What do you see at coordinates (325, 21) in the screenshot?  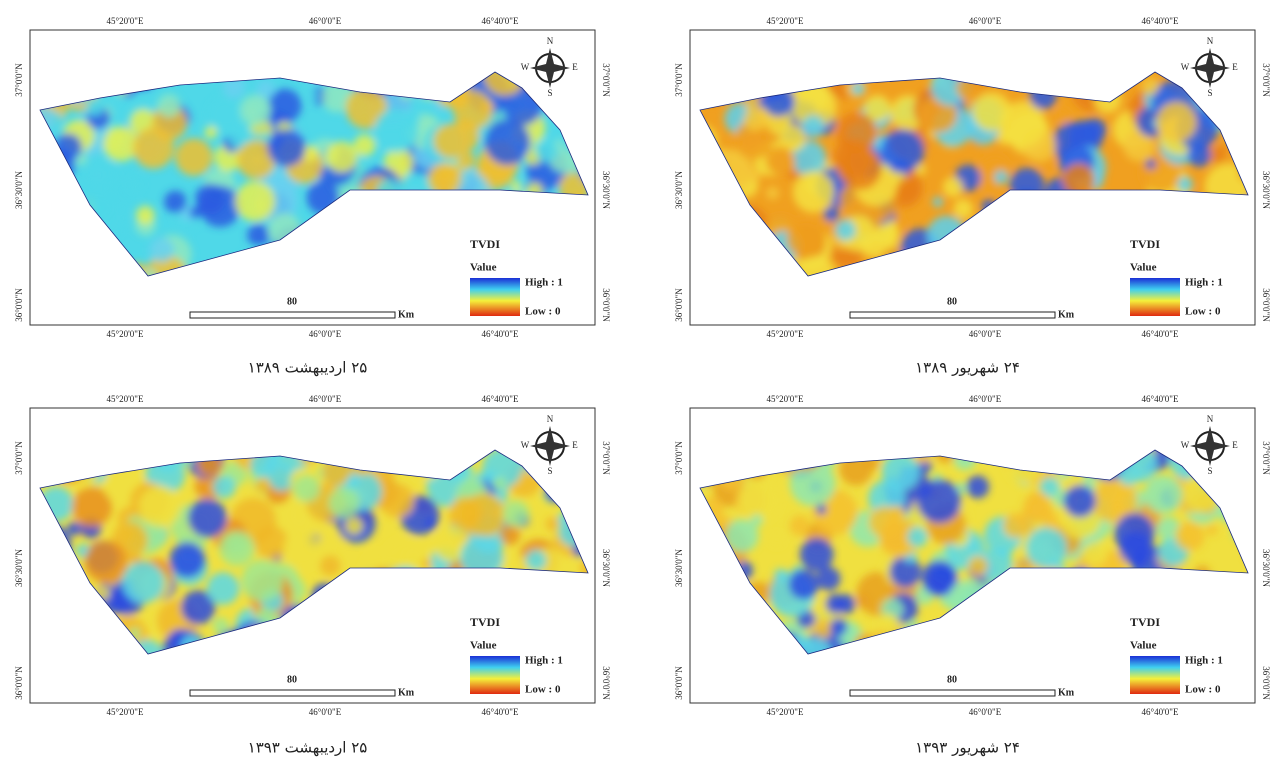 I see `longitude-label: 46°0'0"E` at bounding box center [325, 21].